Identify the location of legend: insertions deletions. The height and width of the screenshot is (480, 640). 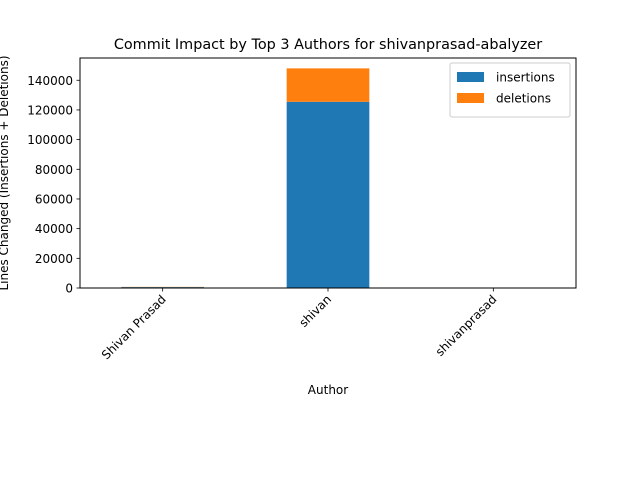
(510, 90).